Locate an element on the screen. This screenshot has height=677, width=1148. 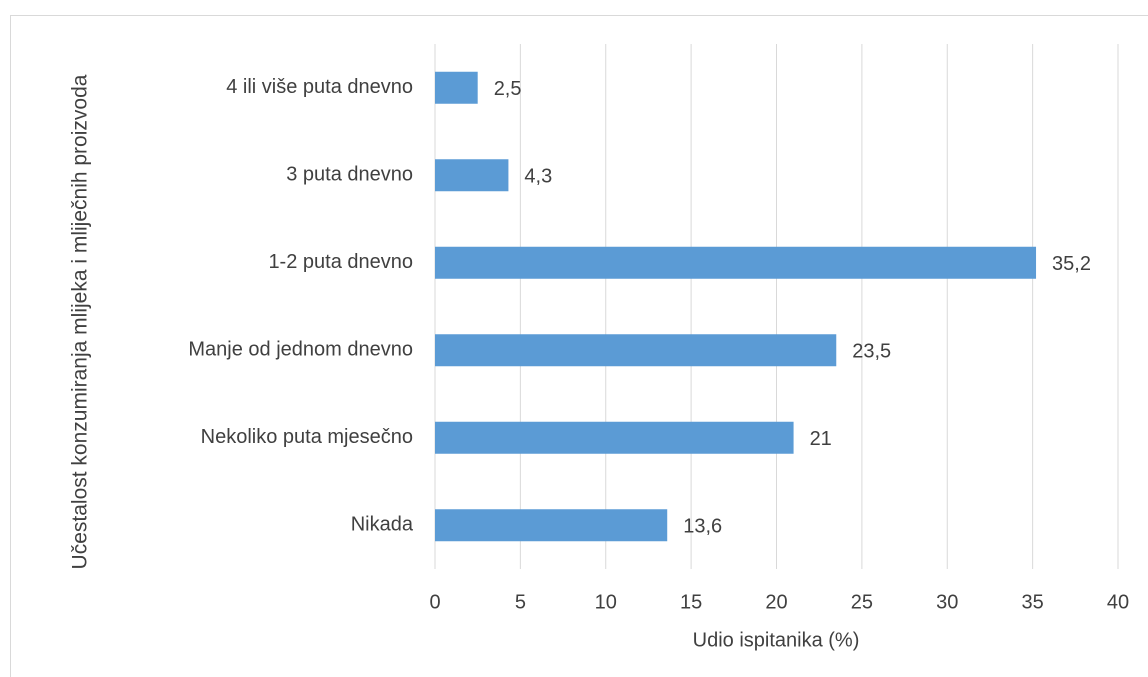
x-tick-label: 20 is located at coordinates (776, 602).